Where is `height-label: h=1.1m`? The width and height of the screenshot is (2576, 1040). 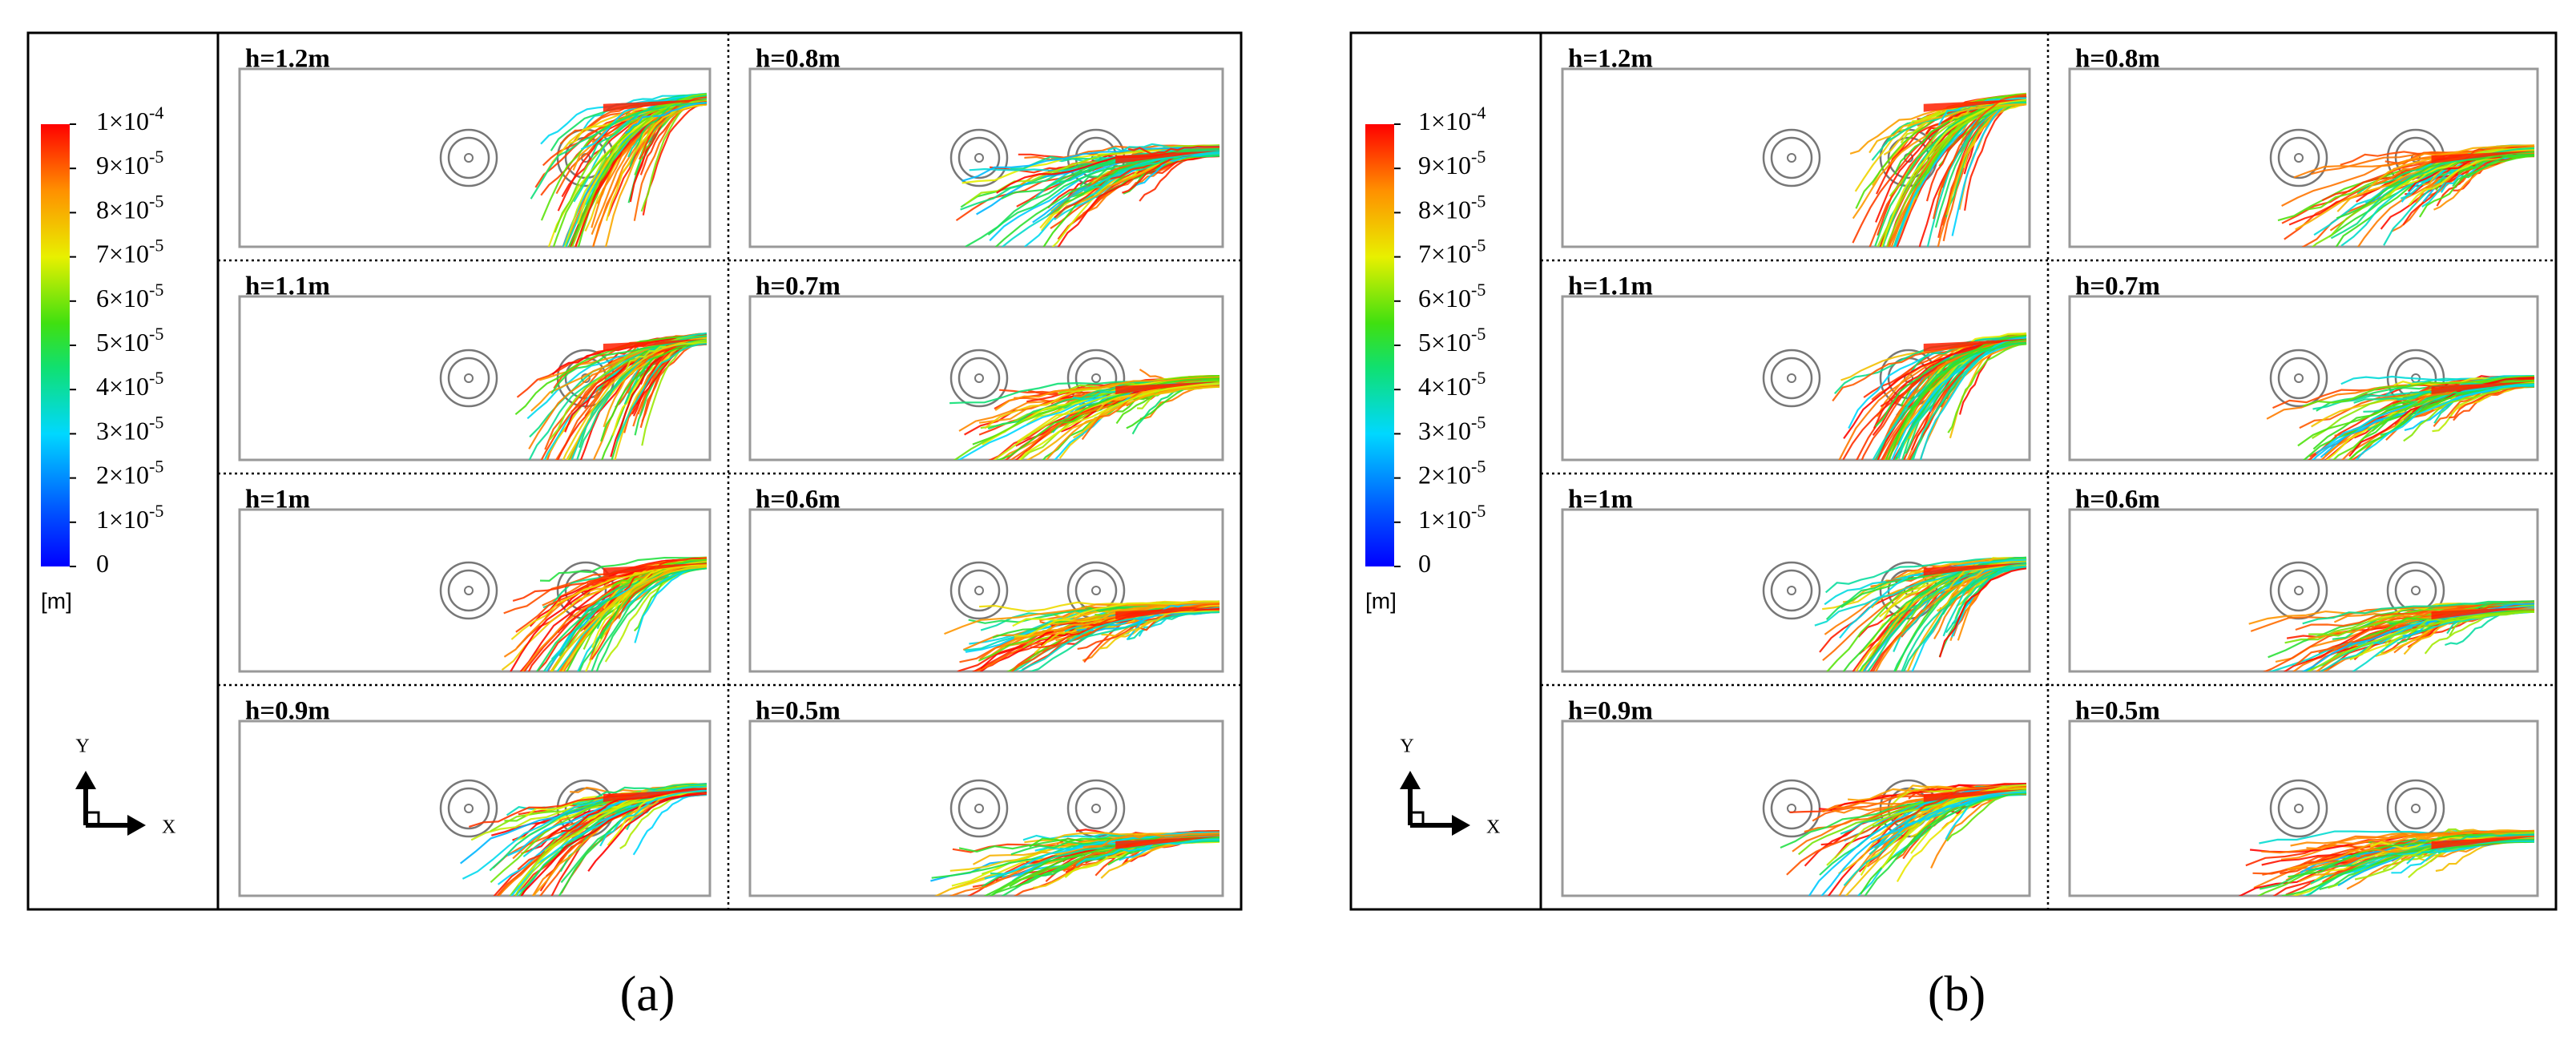 height-label: h=1.1m is located at coordinates (1610, 286).